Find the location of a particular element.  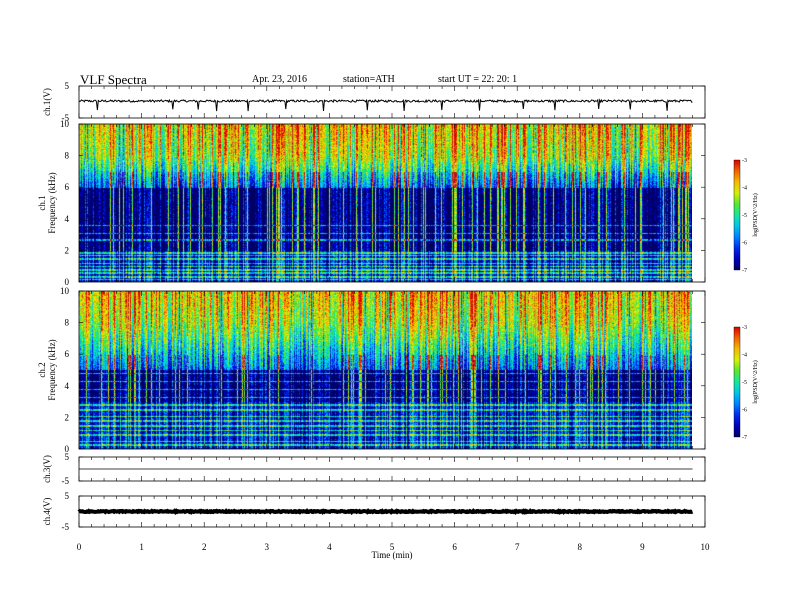

date-label: Apr. 23, 2016 is located at coordinates (279, 79).